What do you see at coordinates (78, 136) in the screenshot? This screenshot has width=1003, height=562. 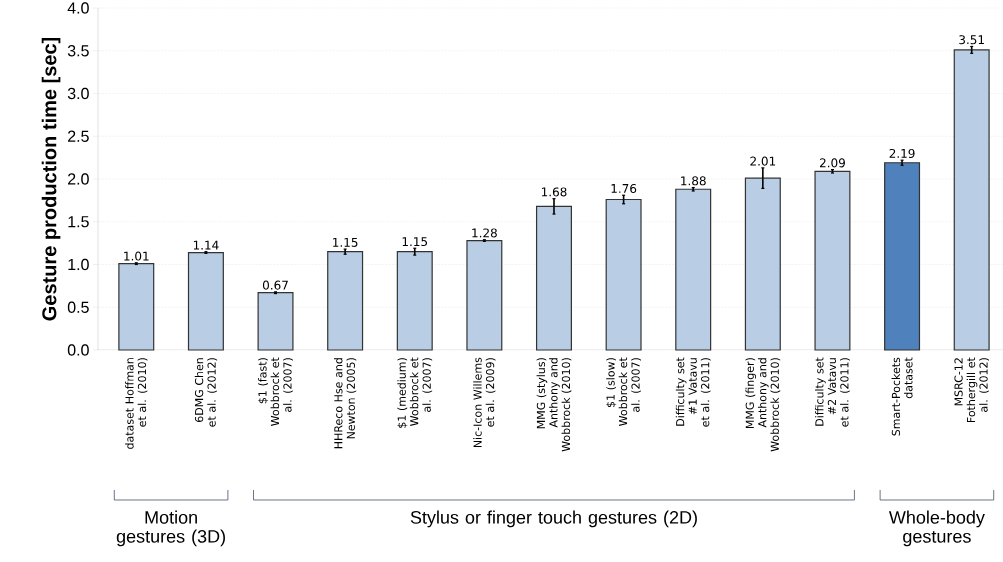 I see `y-tick-label: 2.5` at bounding box center [78, 136].